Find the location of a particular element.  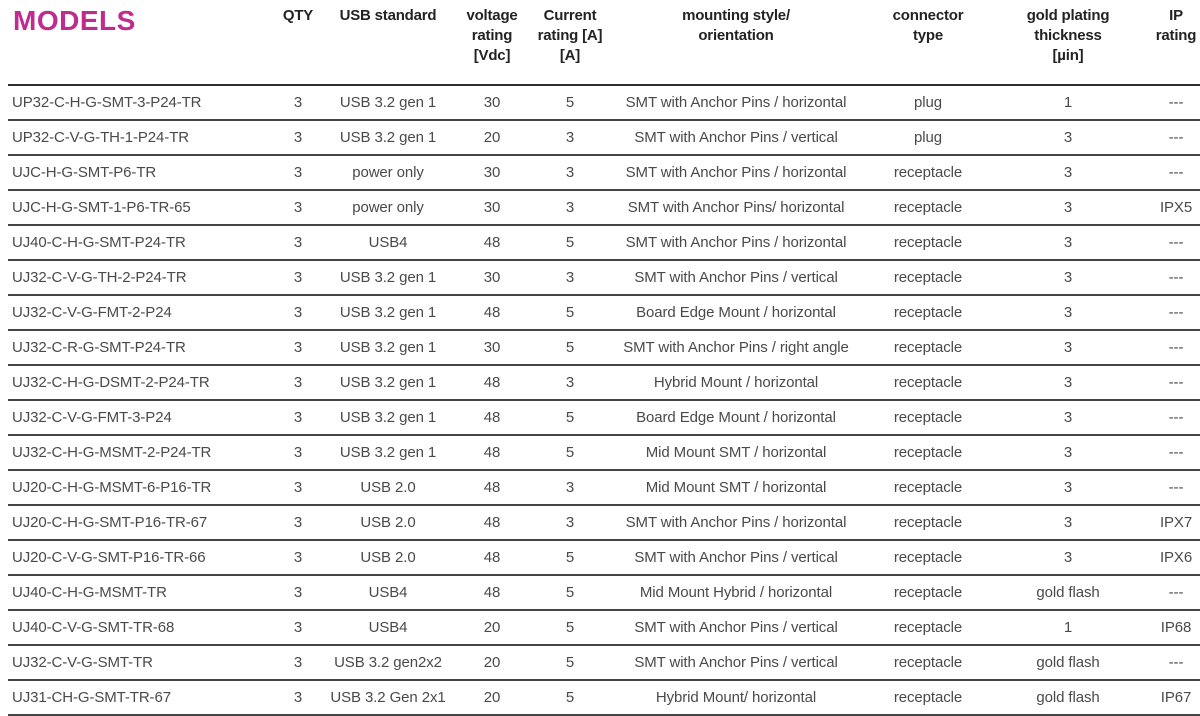

header-line: [Vdc] is located at coordinates (492, 55).